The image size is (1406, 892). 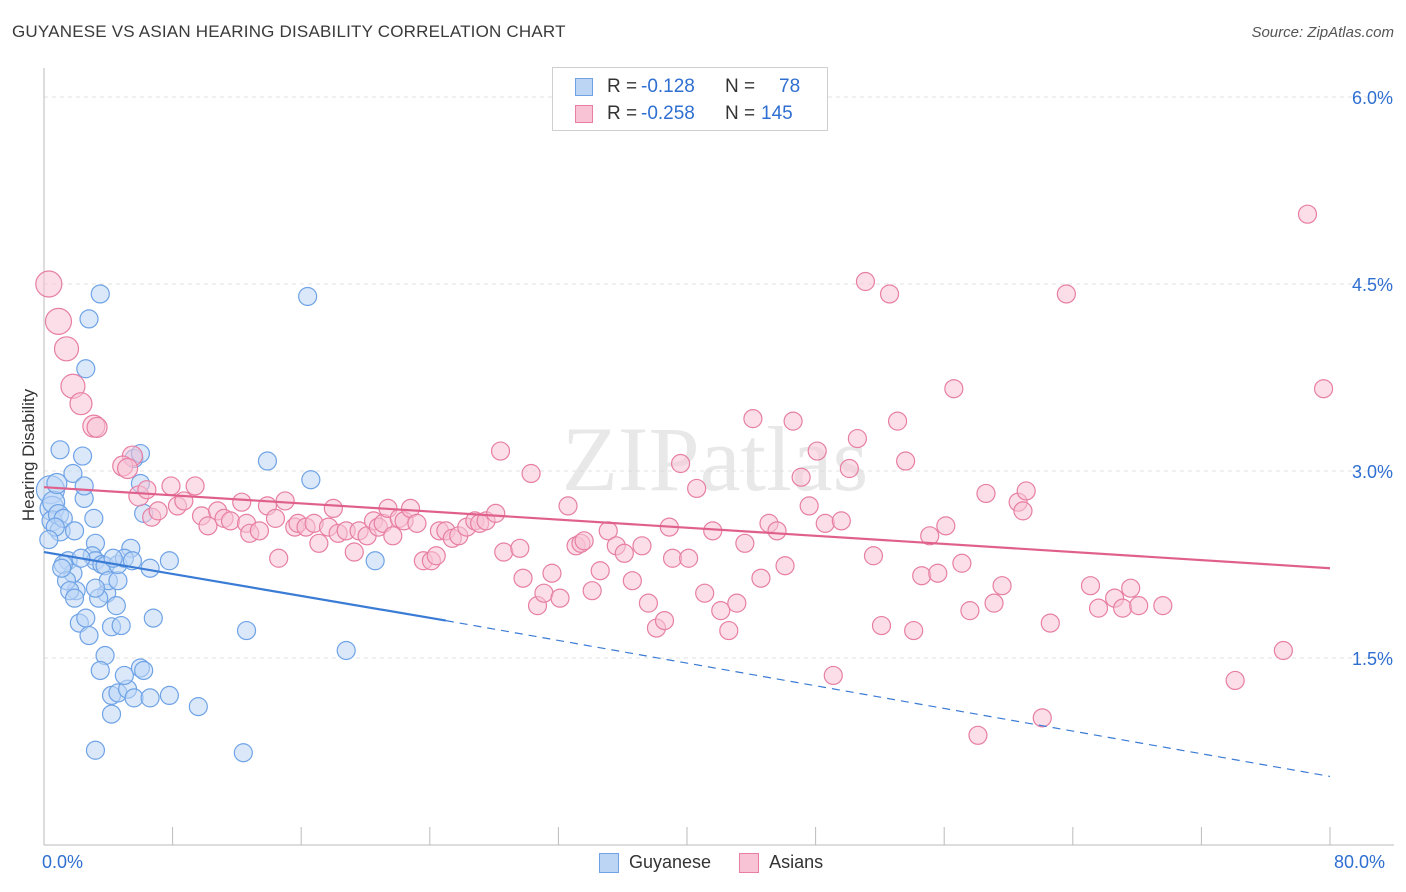 What do you see at coordinates (245, 586) in the screenshot?
I see `trend-line-guyanese` at bounding box center [245, 586].